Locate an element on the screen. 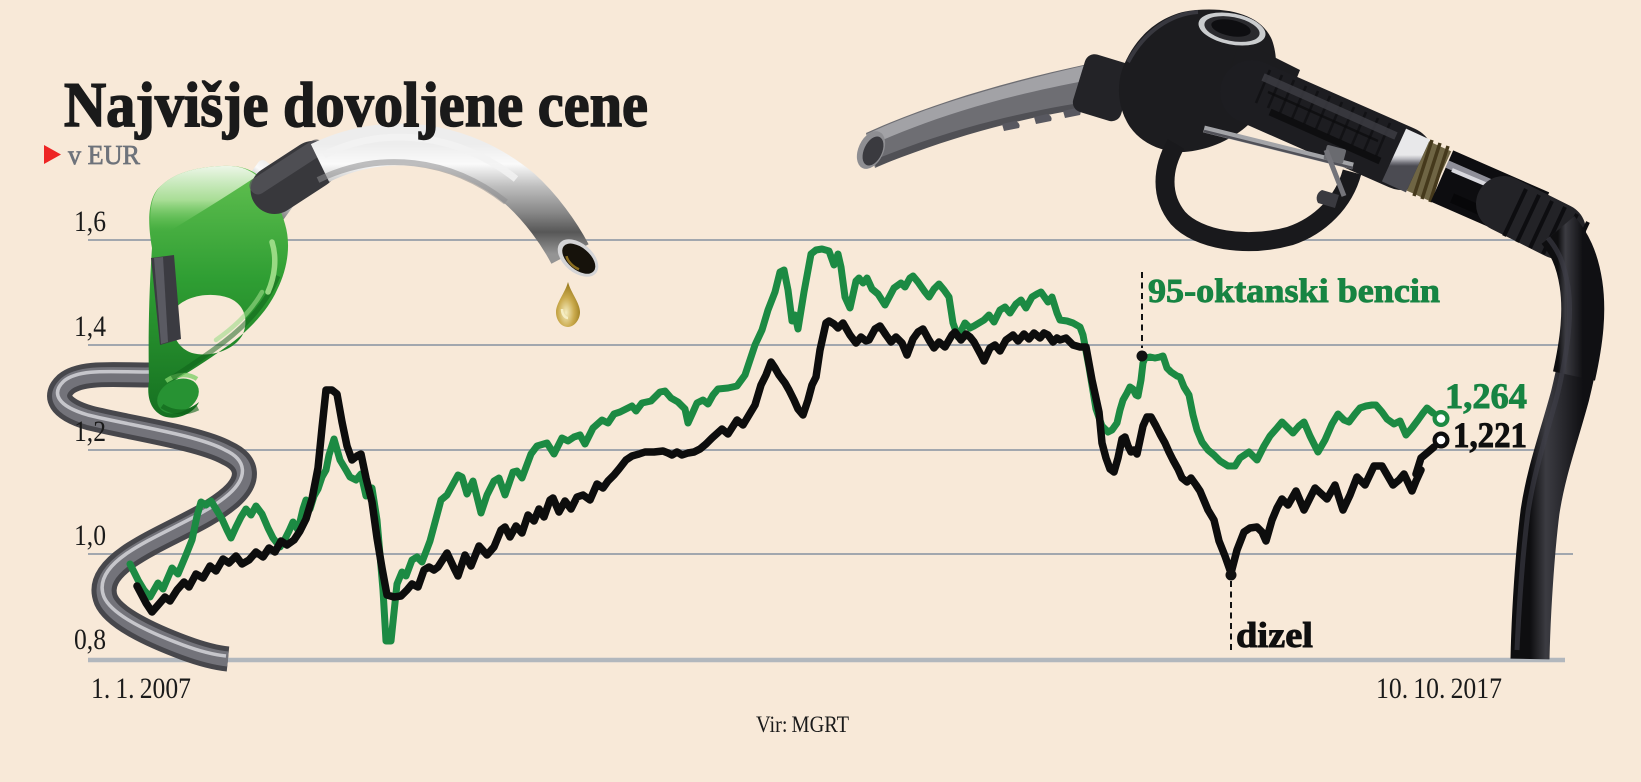 This screenshot has height=782, width=1641. svg-text: 1,0 is located at coordinates (90, 535).